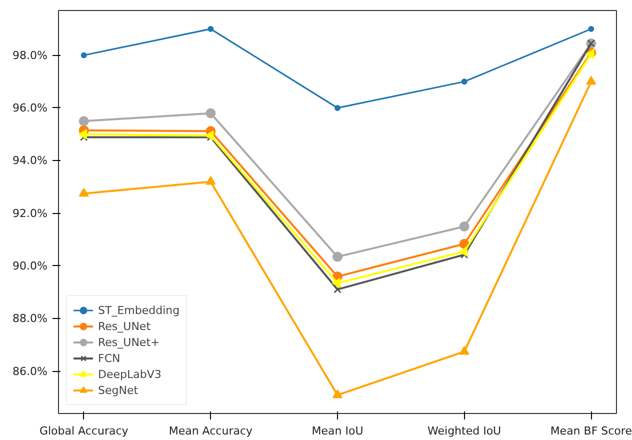 The image size is (632, 440). I want to click on y-tick-label: 86.0%, so click(30, 371).